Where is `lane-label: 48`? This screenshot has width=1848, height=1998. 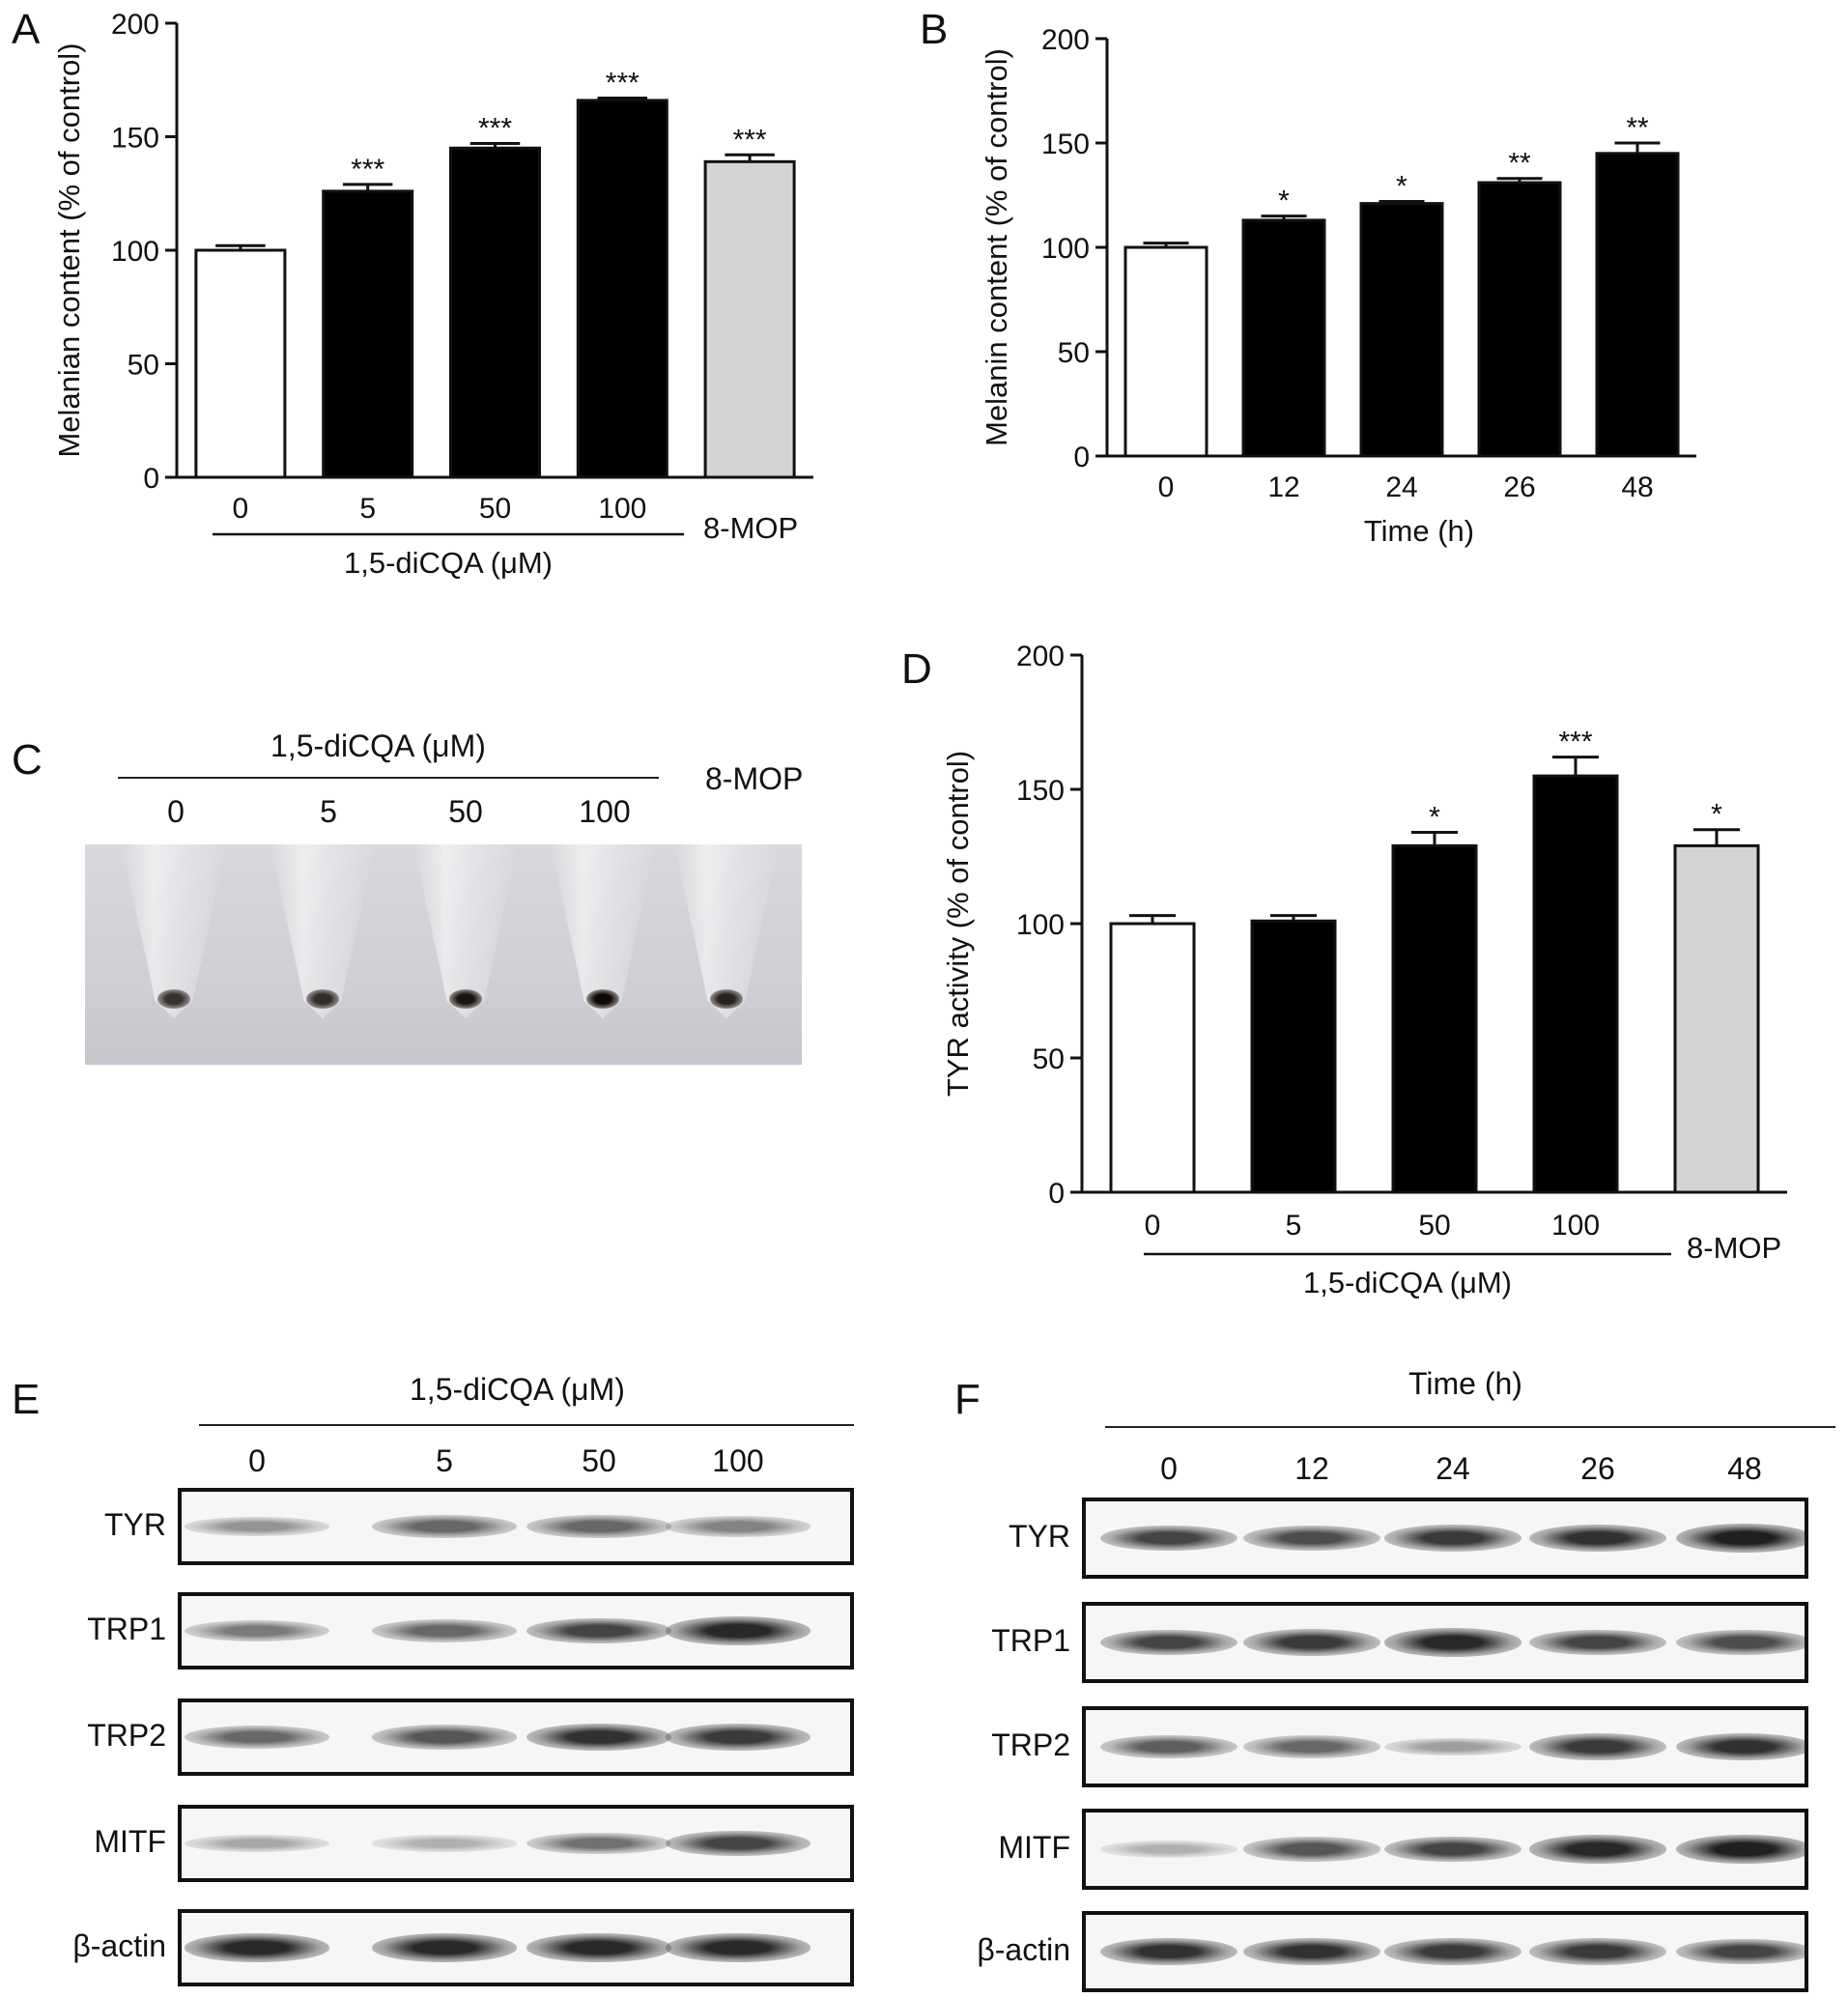 lane-label: 48 is located at coordinates (1744, 1468).